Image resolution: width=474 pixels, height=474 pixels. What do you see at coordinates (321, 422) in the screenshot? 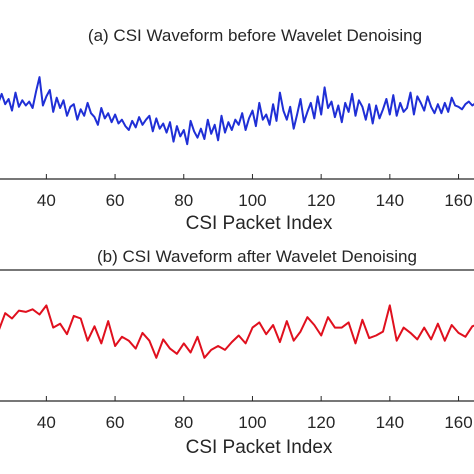
I see `chart-b-tick-label: 120` at bounding box center [321, 422].